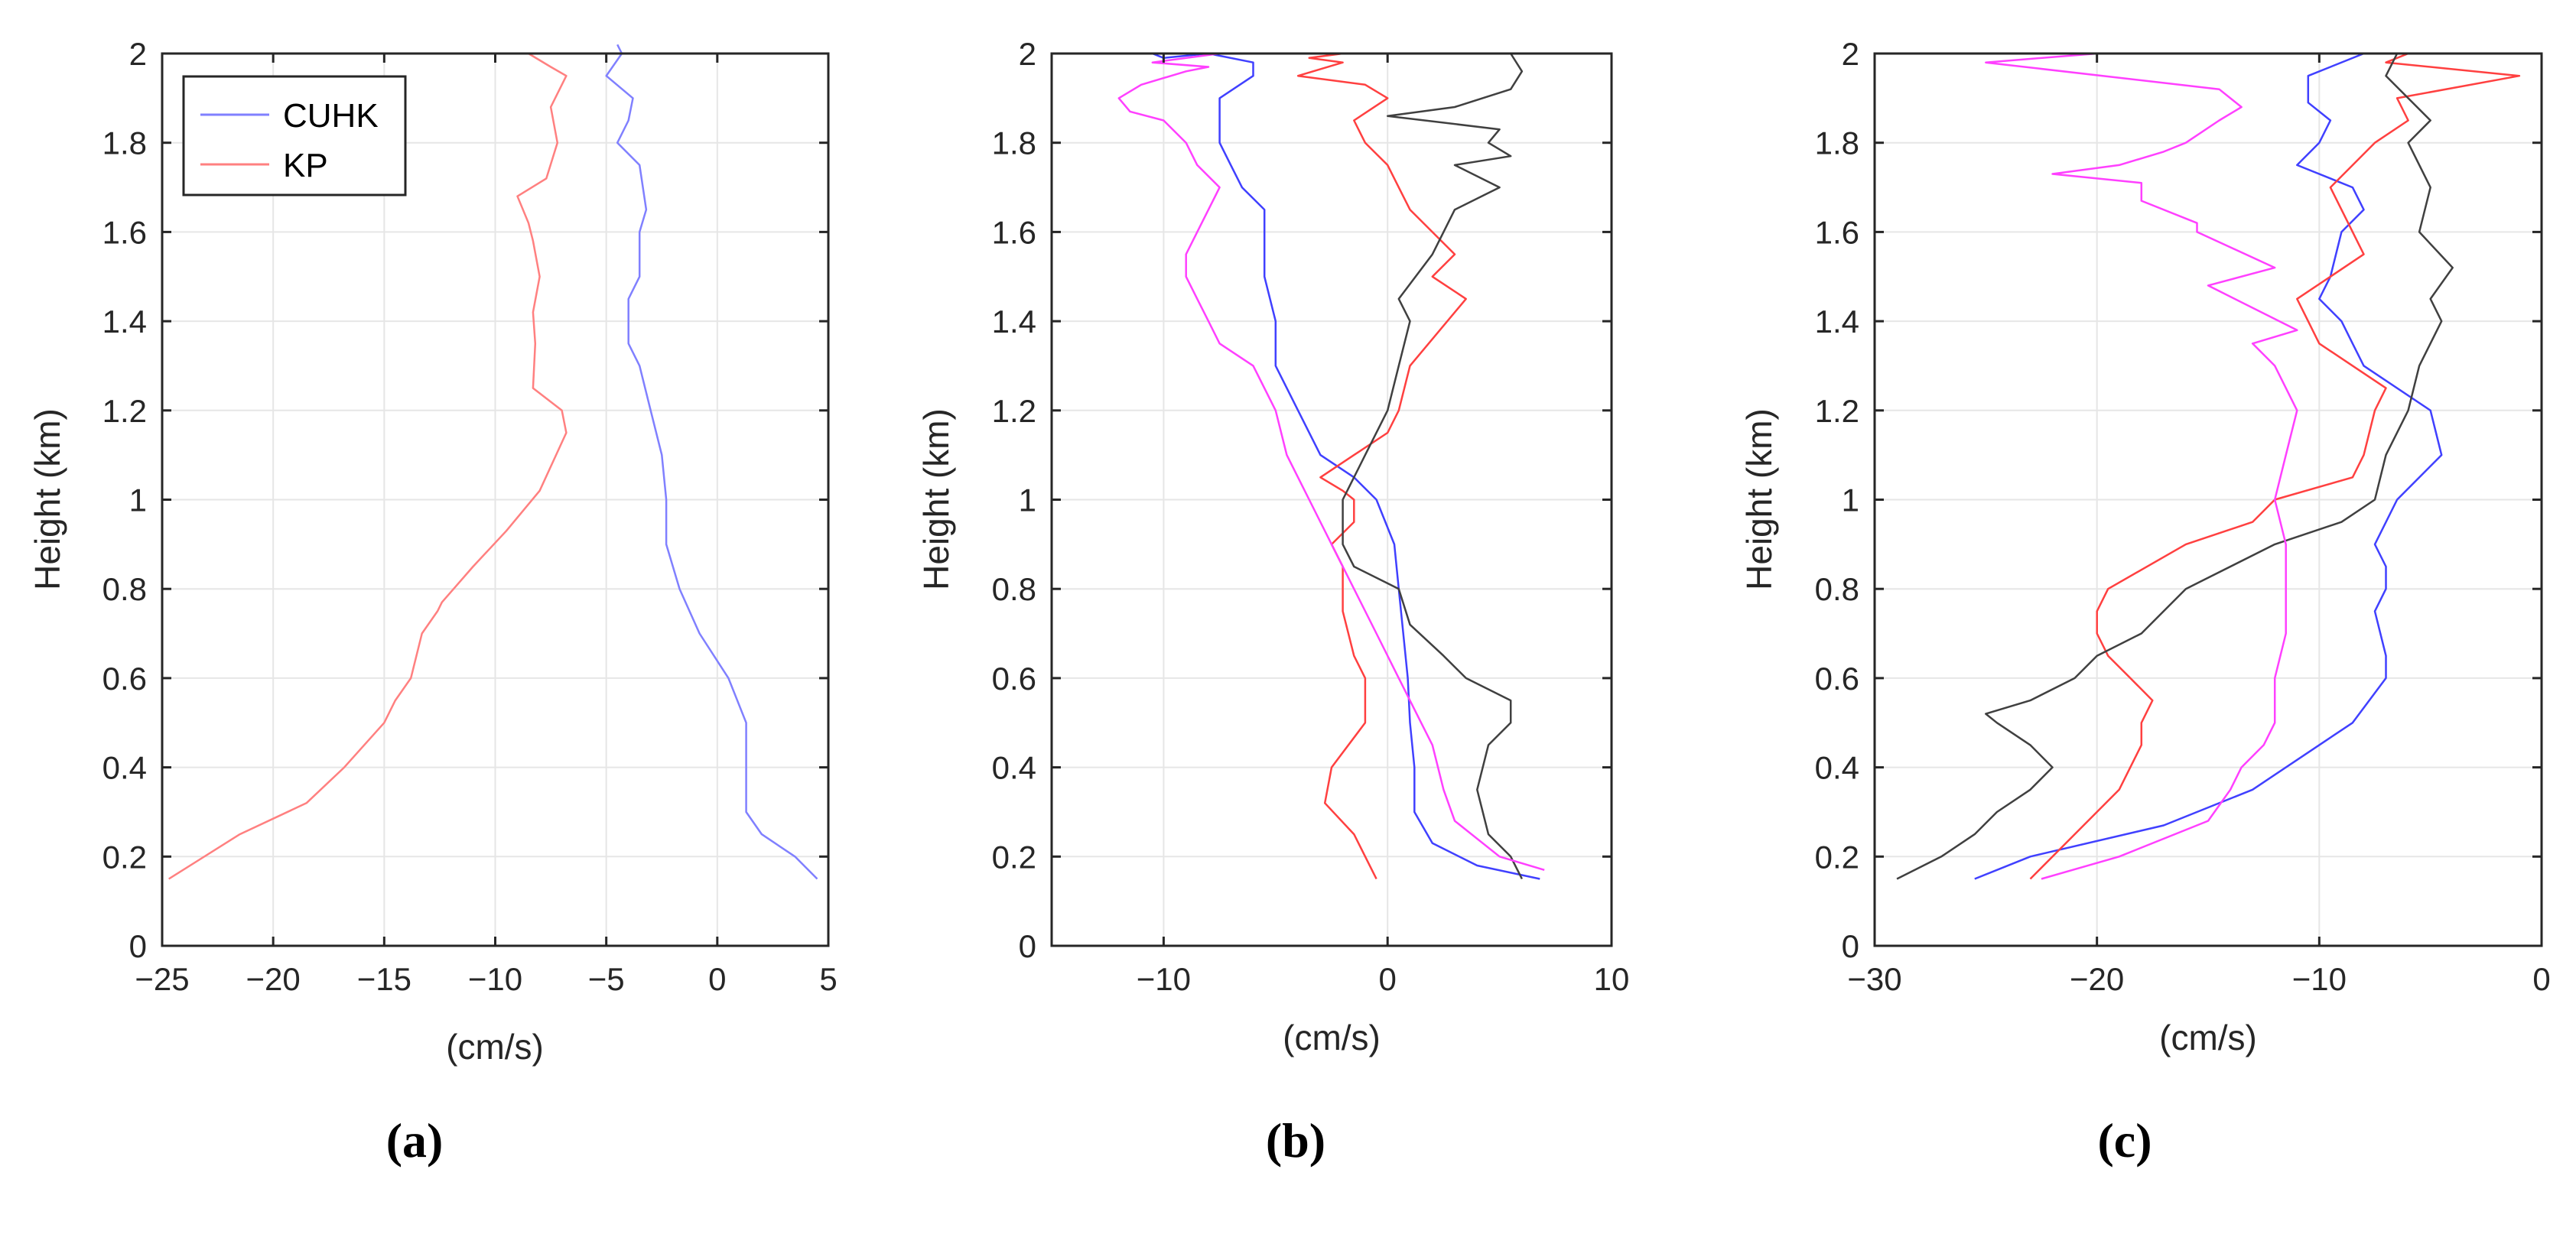 Image resolution: width=2576 pixels, height=1244 pixels. What do you see at coordinates (936, 499) in the screenshot?
I see `panel-b-y-axis-label: Height (km)` at bounding box center [936, 499].